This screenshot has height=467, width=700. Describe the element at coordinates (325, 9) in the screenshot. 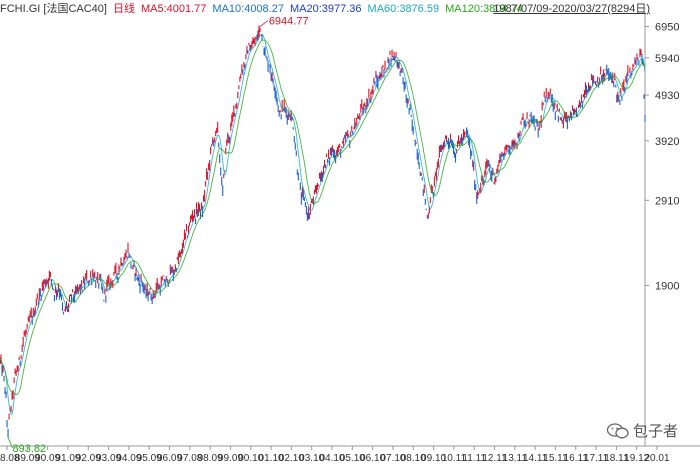

I see `series-label-3: MA20:3977.36` at that location.